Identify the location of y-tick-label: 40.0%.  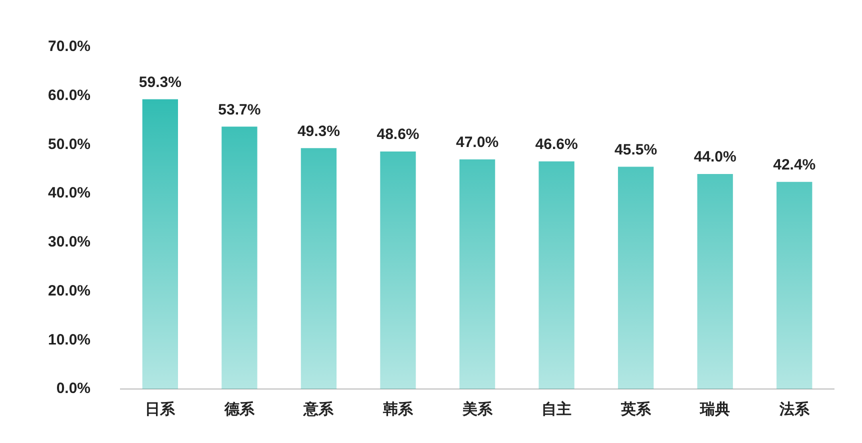
(69, 193).